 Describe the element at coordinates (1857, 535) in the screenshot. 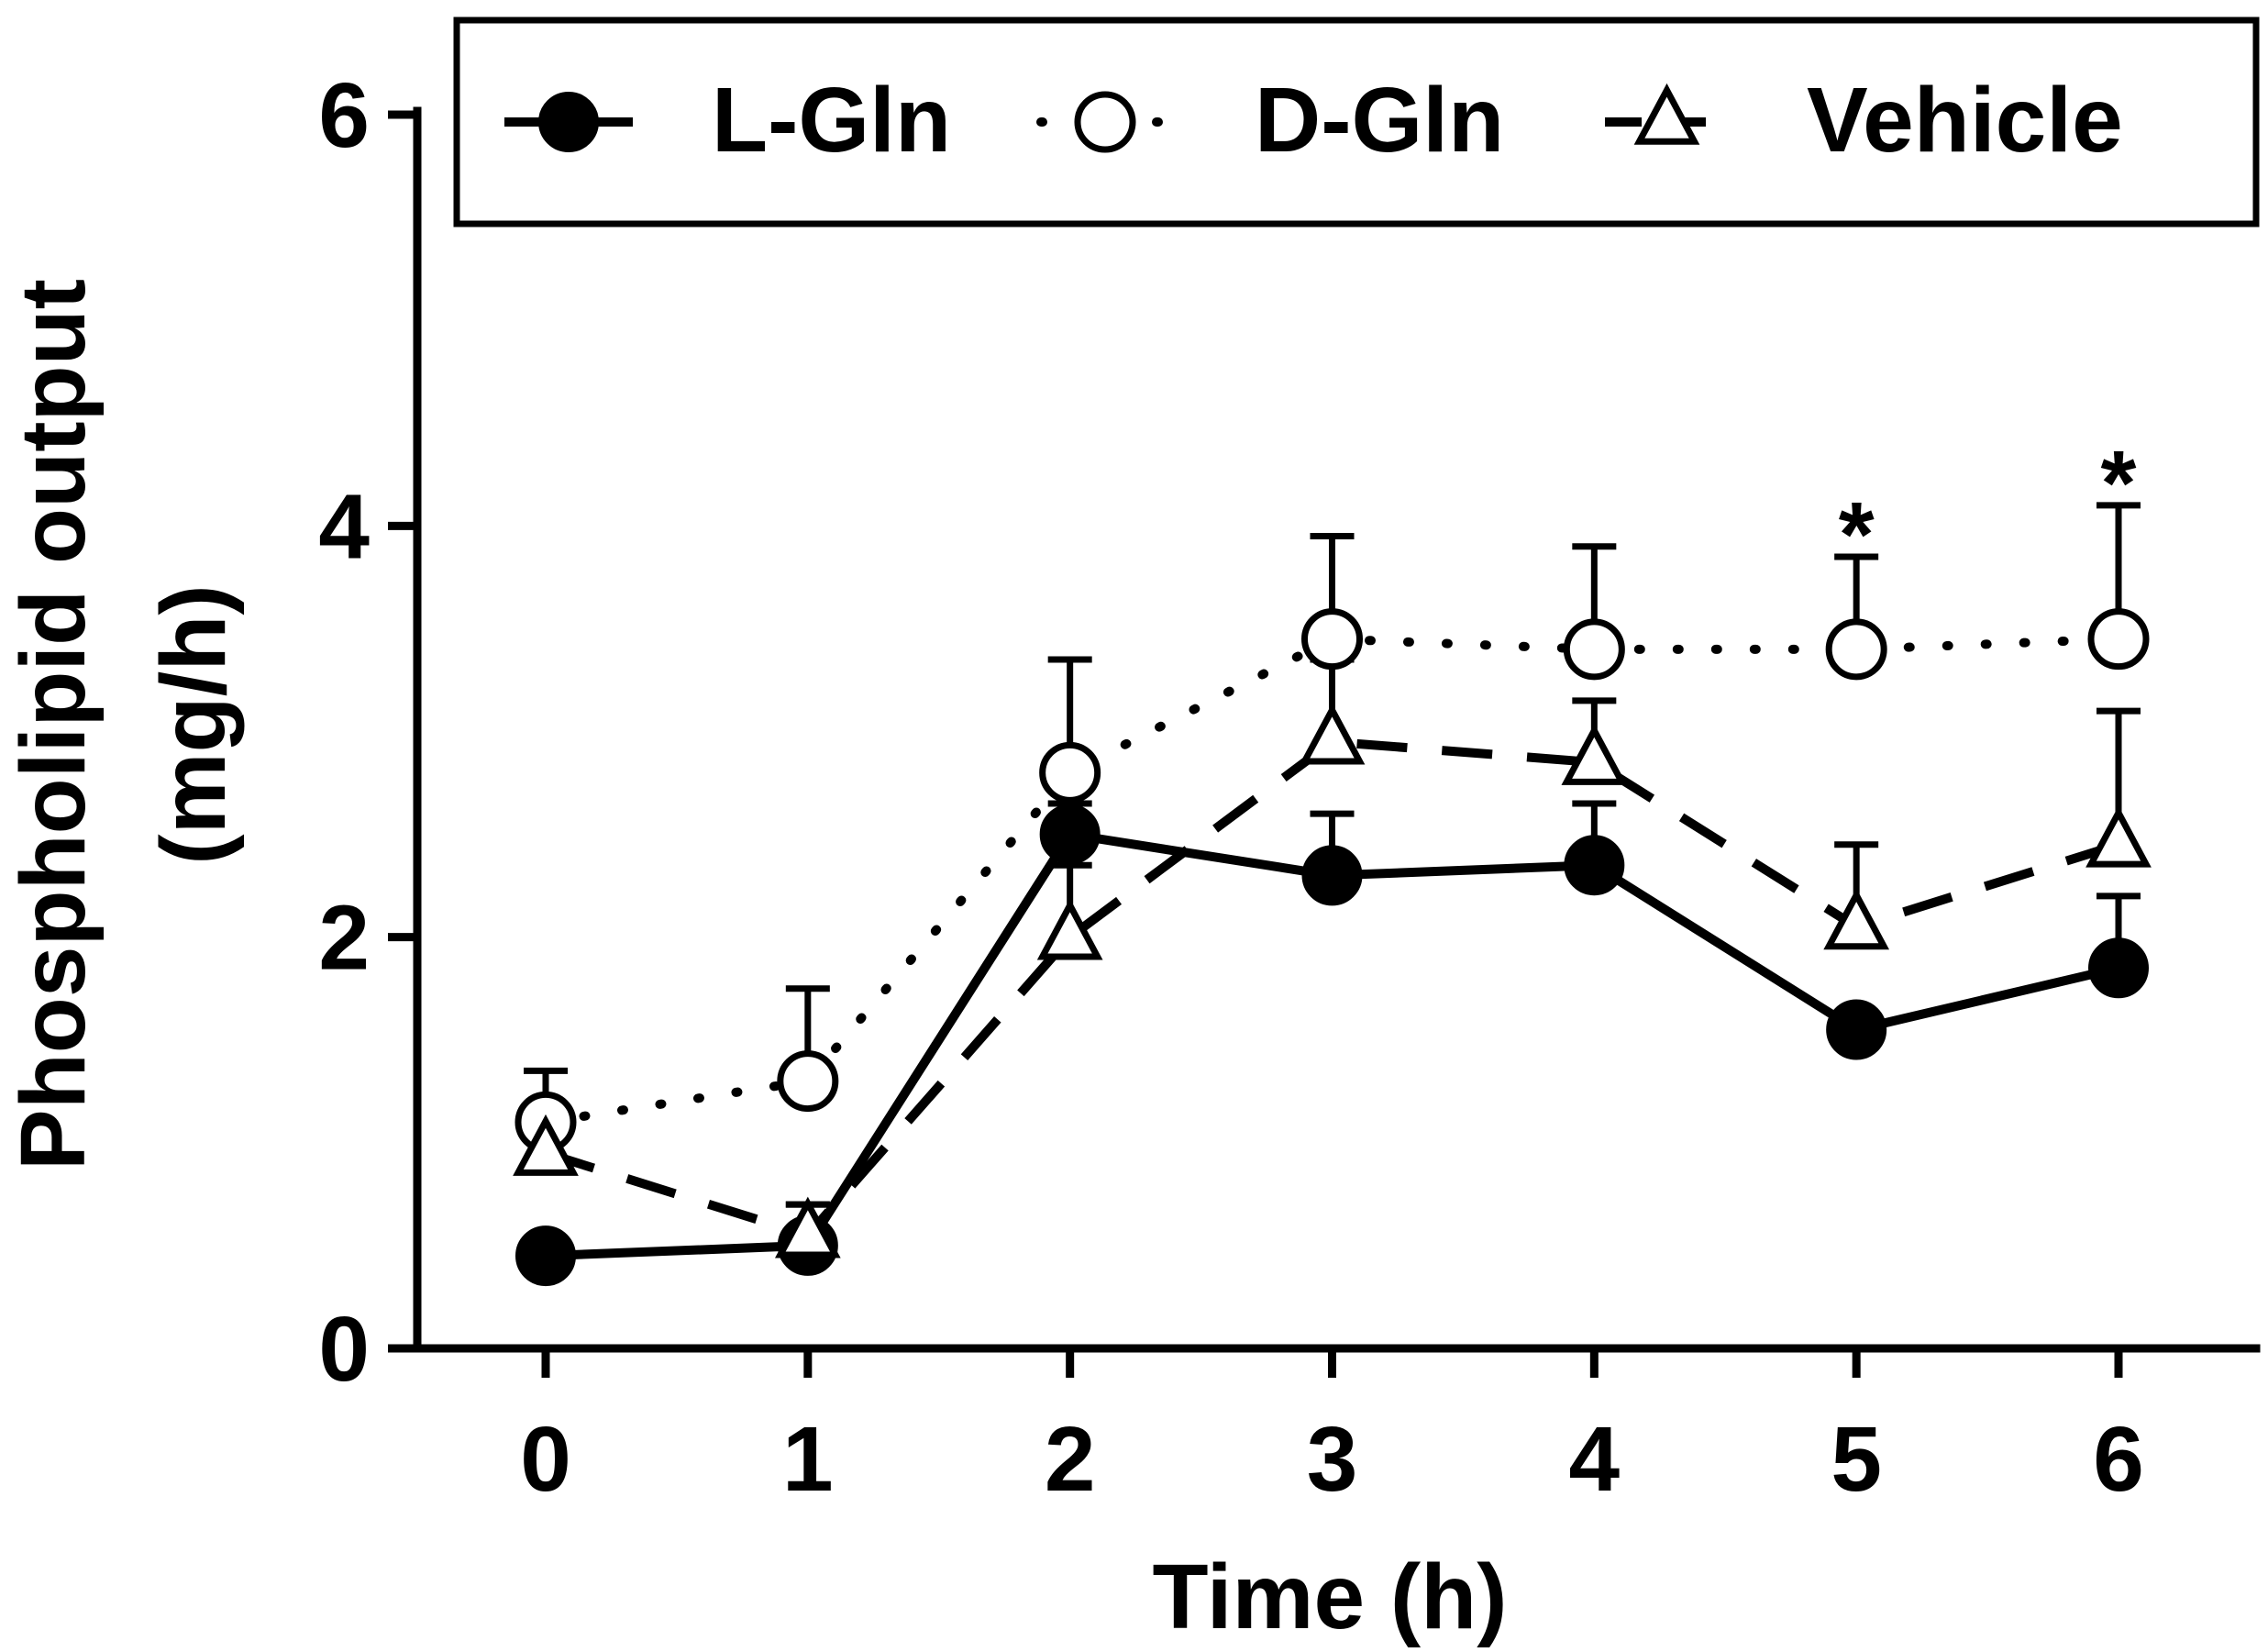

I see `significance-star-0: *` at that location.